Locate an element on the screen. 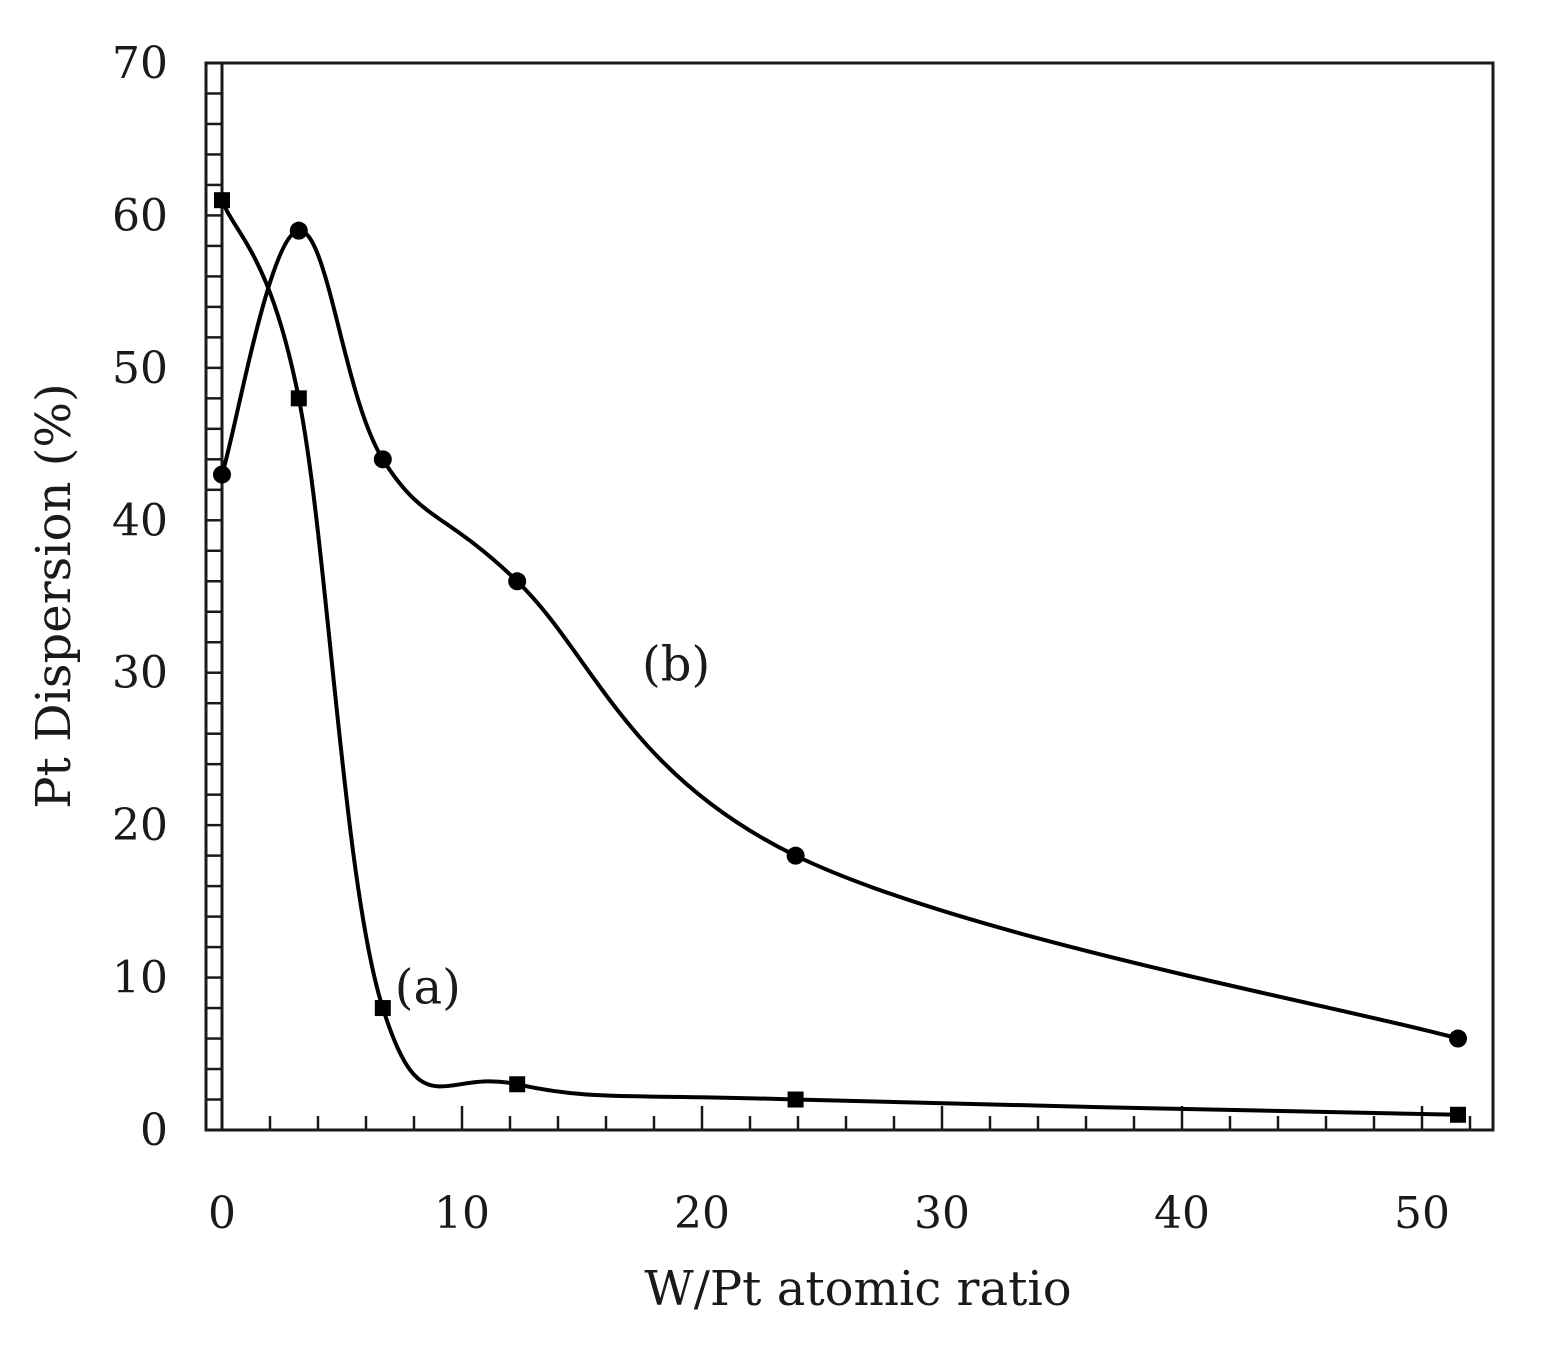 This screenshot has width=1545, height=1345. x-tick-label: 30 is located at coordinates (942, 1213).